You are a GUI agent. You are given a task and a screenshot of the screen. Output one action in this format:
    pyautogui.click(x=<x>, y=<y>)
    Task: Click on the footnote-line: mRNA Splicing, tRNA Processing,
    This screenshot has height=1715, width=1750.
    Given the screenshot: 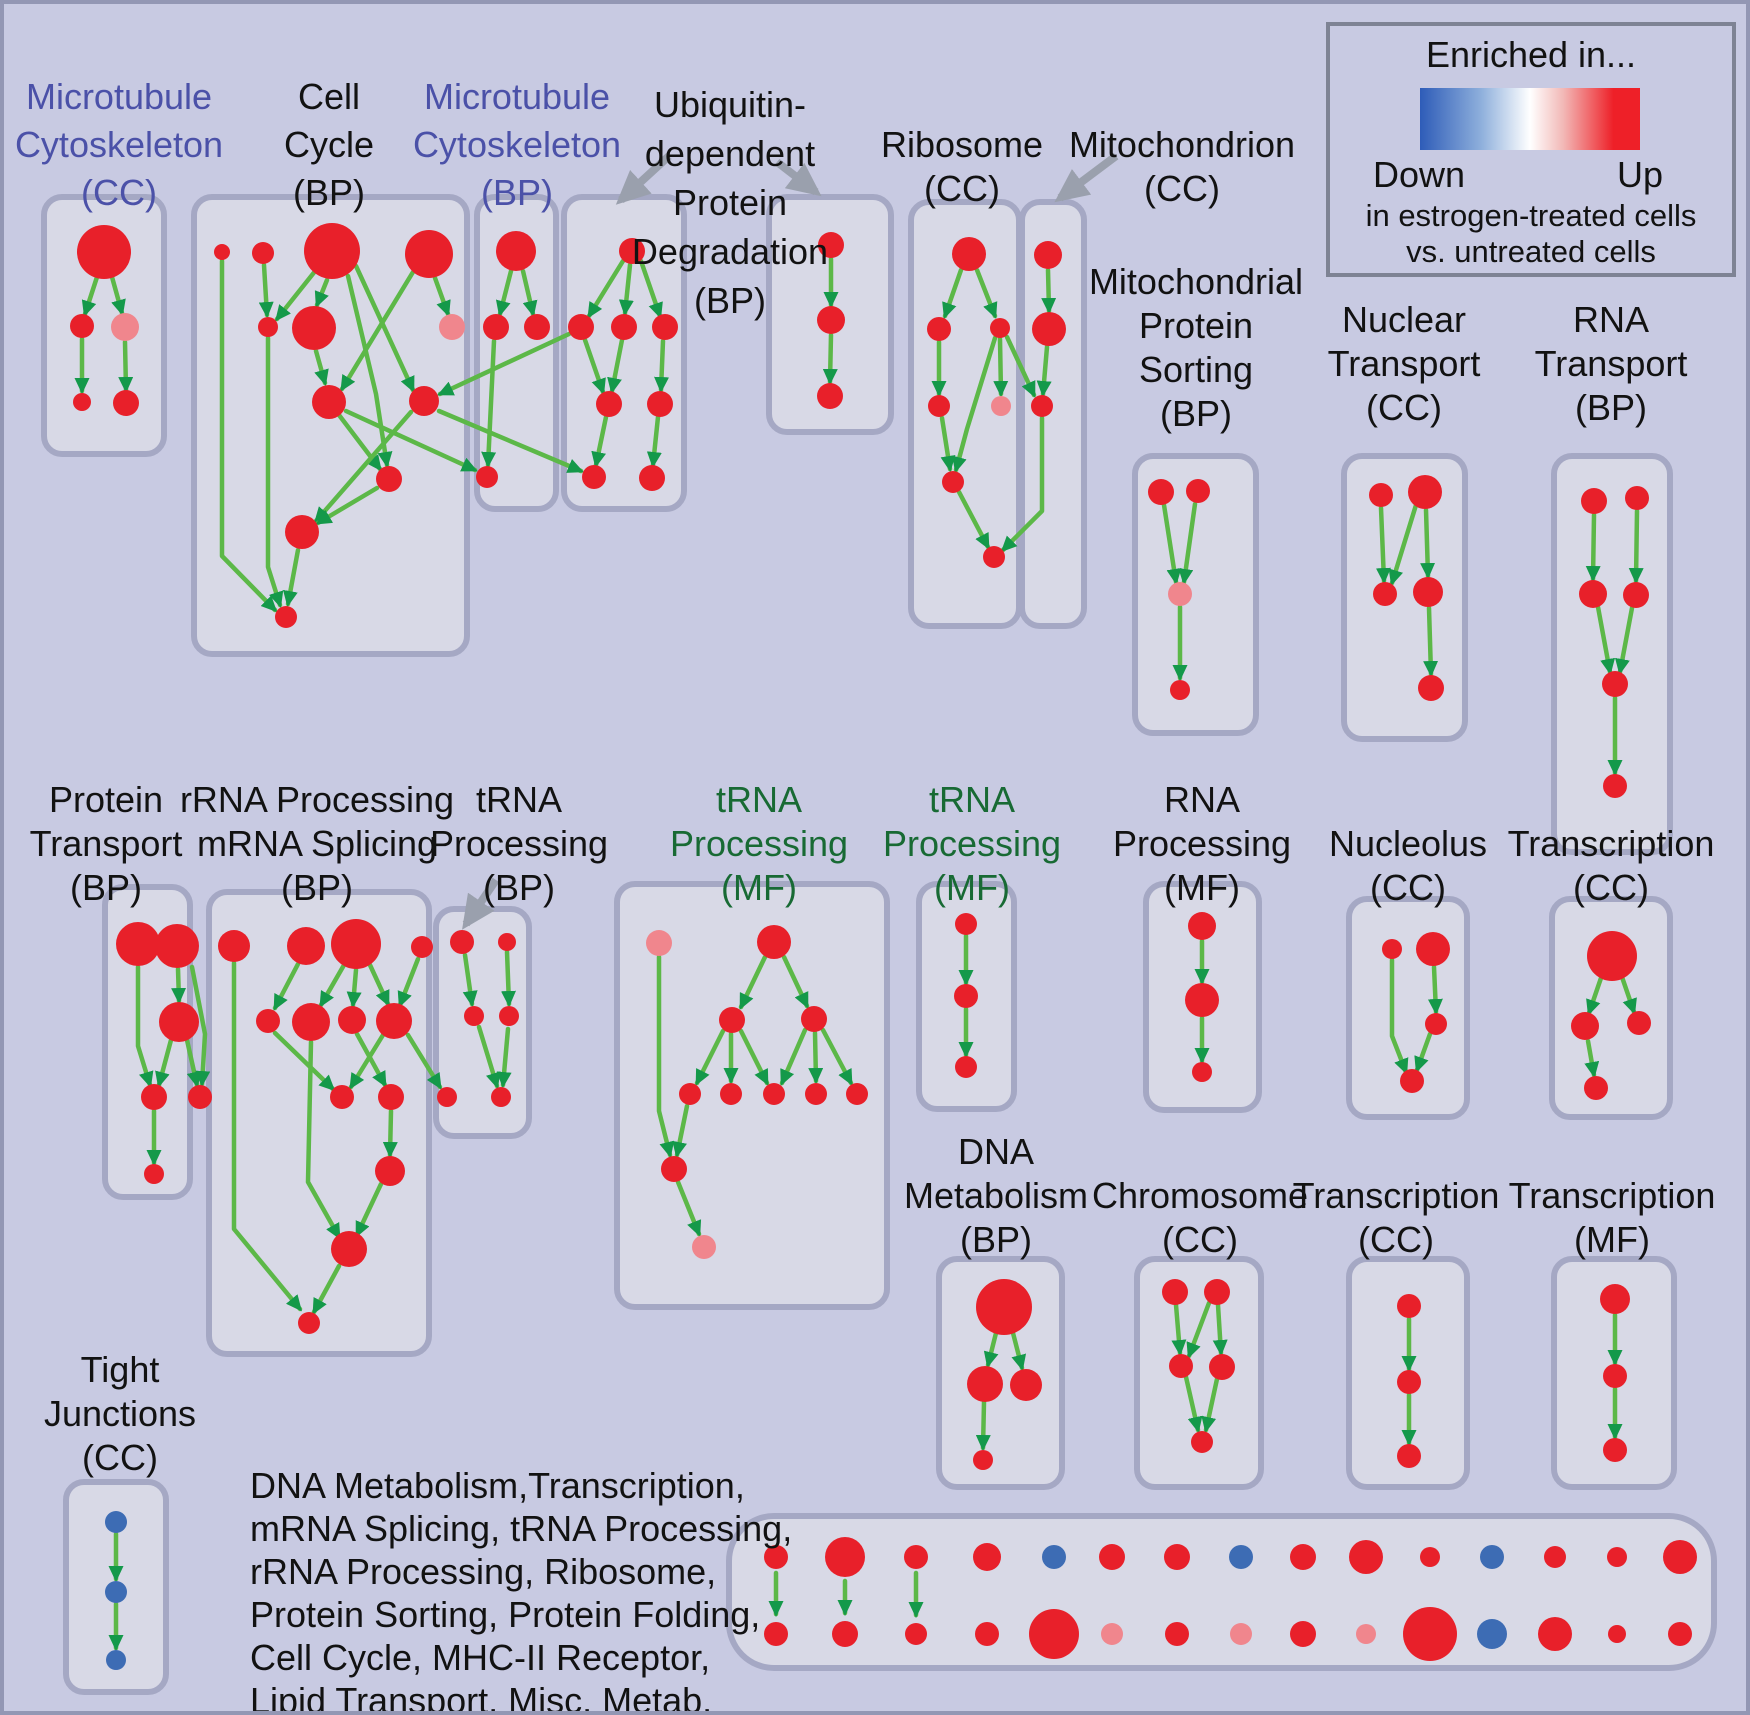 What is the action you would take?
    pyautogui.click(x=521, y=1528)
    